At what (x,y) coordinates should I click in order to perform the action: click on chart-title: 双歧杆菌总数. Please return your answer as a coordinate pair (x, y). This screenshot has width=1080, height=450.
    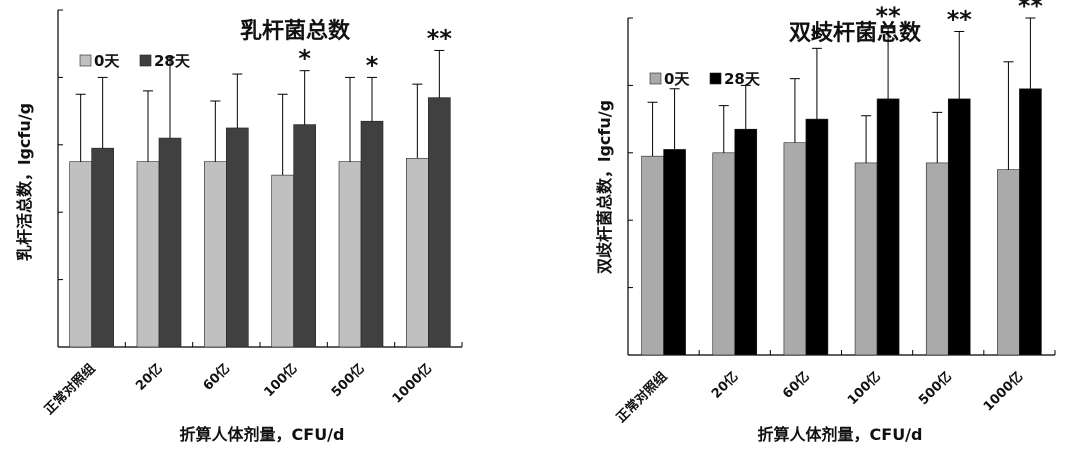
    Looking at the image, I should click on (855, 33).